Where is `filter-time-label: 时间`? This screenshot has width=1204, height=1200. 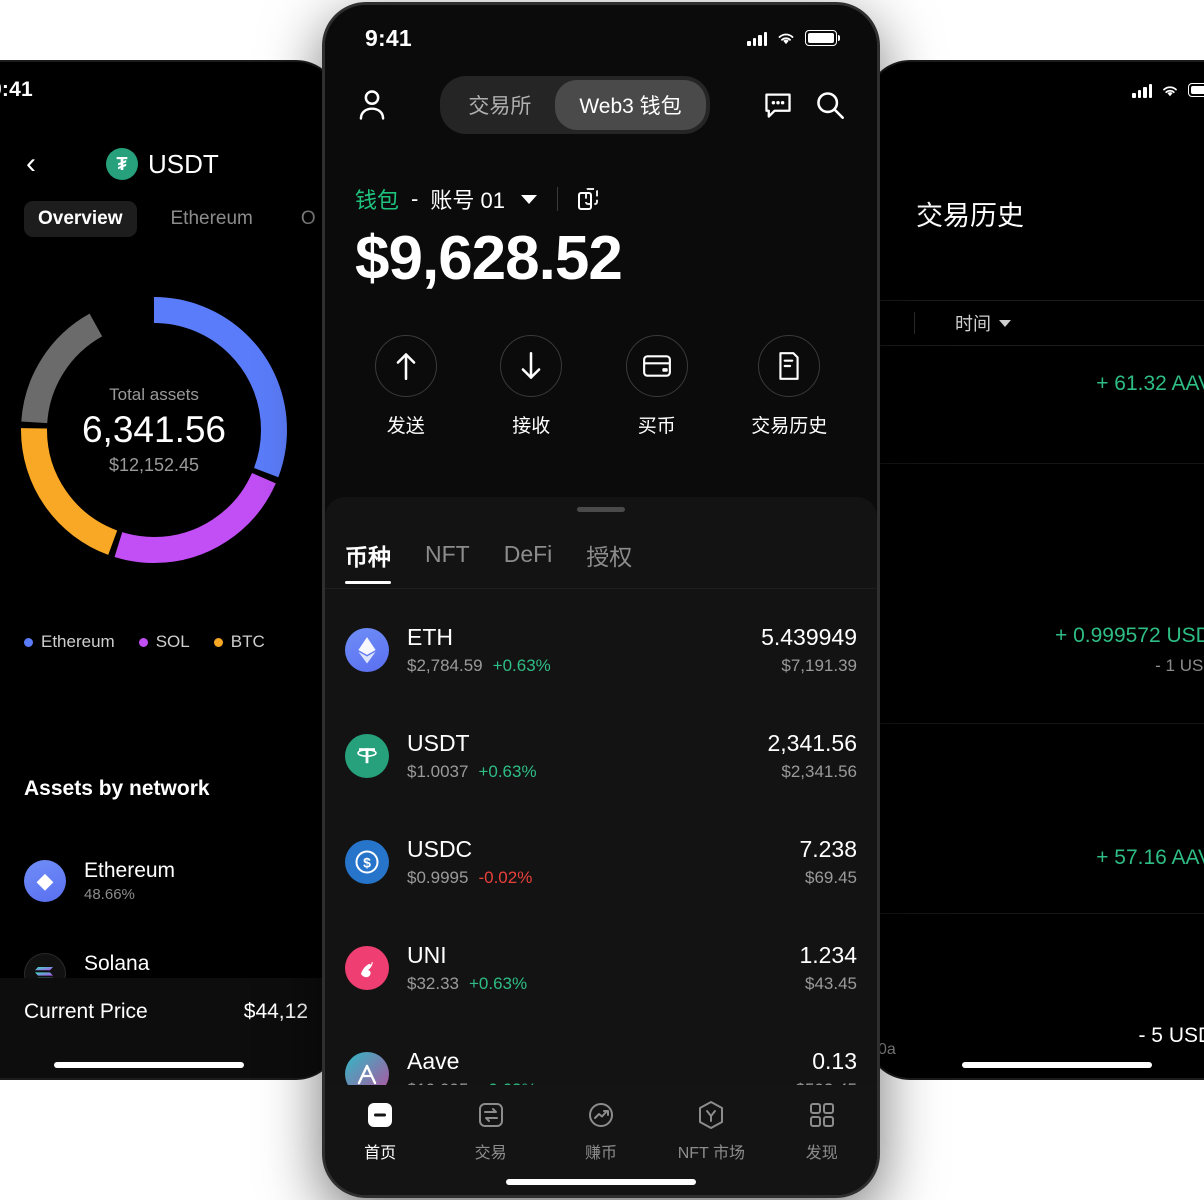 filter-time-label: 时间 is located at coordinates (973, 324).